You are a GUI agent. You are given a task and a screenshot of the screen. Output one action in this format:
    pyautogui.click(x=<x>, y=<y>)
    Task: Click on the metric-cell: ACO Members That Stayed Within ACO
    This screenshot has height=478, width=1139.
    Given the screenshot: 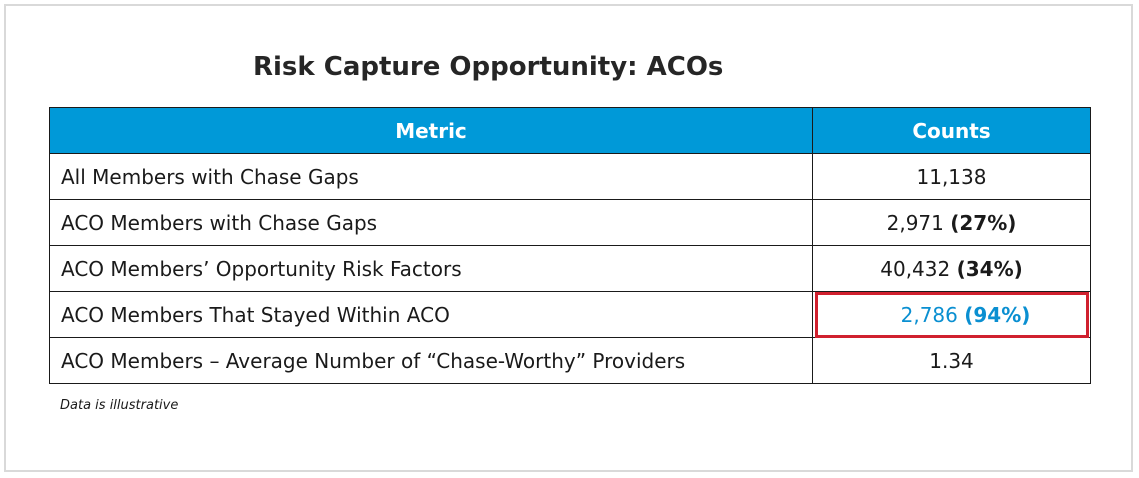 What is the action you would take?
    pyautogui.click(x=431, y=314)
    